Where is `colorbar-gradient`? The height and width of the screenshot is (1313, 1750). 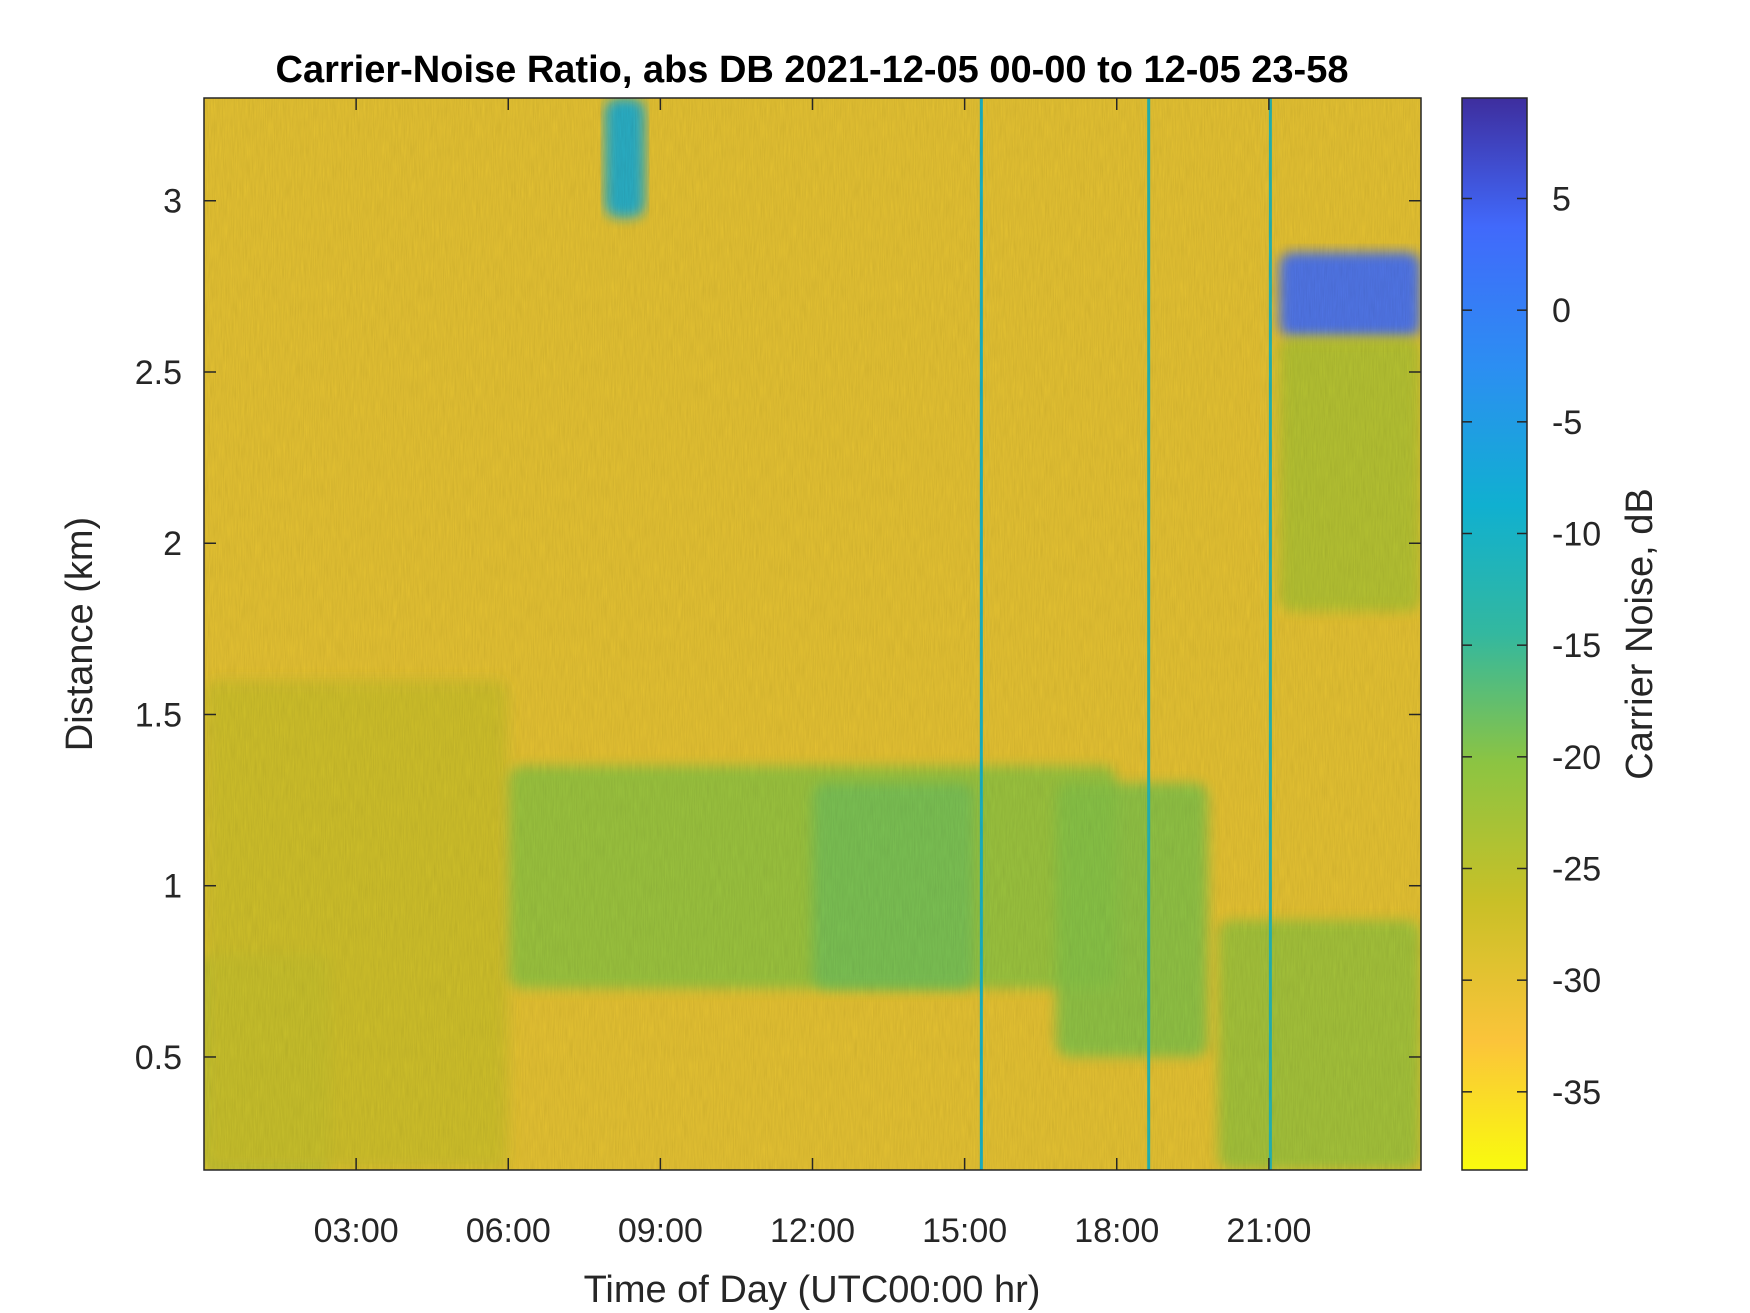
colorbar-gradient is located at coordinates (1494, 634).